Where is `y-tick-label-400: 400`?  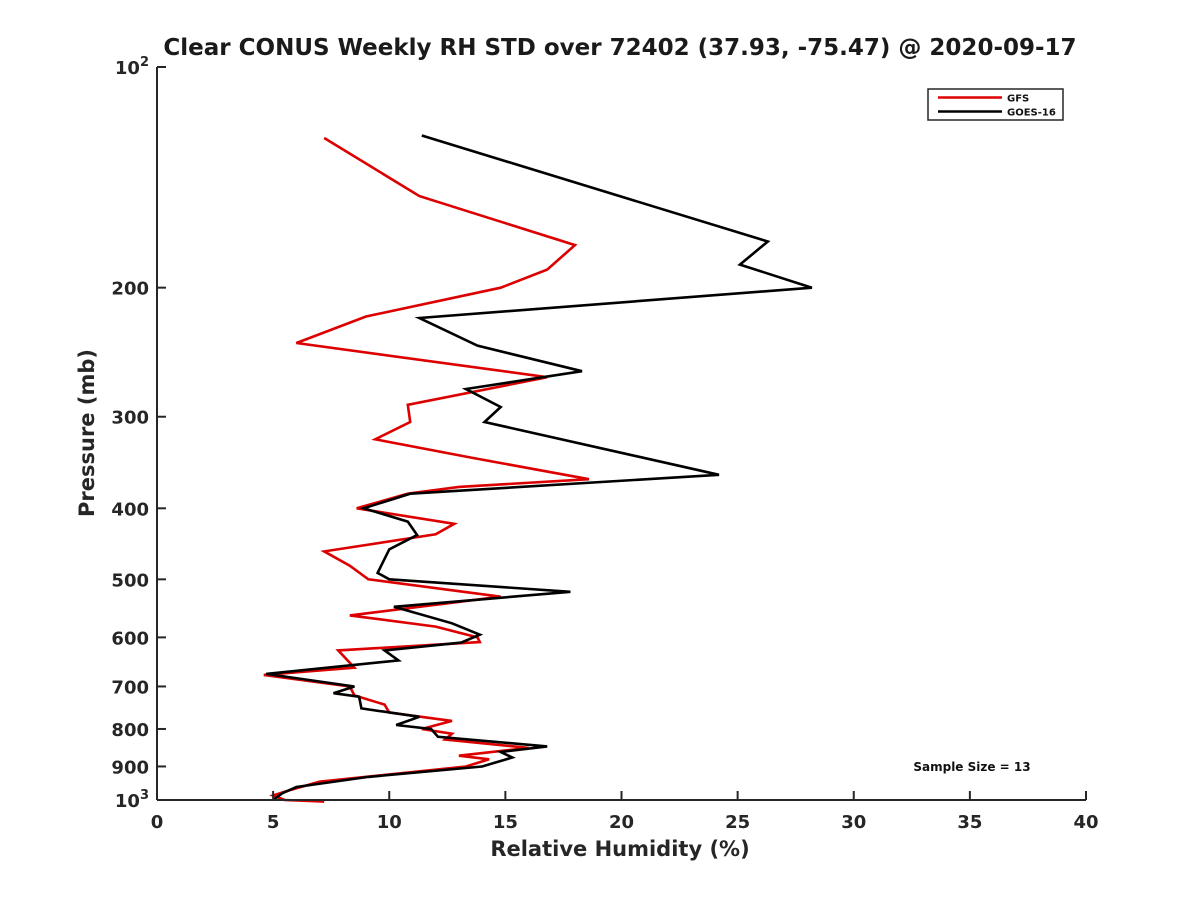 y-tick-label-400: 400 is located at coordinates (130, 509).